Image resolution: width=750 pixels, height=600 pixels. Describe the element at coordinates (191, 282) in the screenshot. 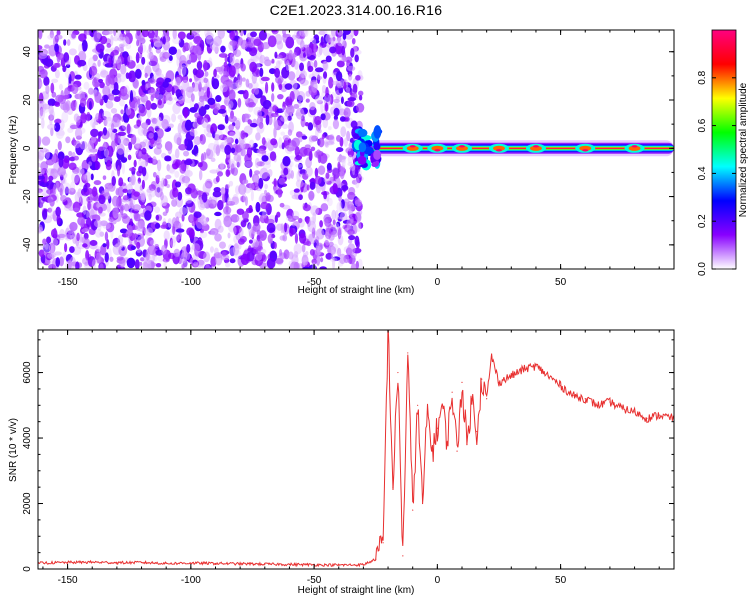

I see `spectrogram-x-tick-label: -100` at that location.